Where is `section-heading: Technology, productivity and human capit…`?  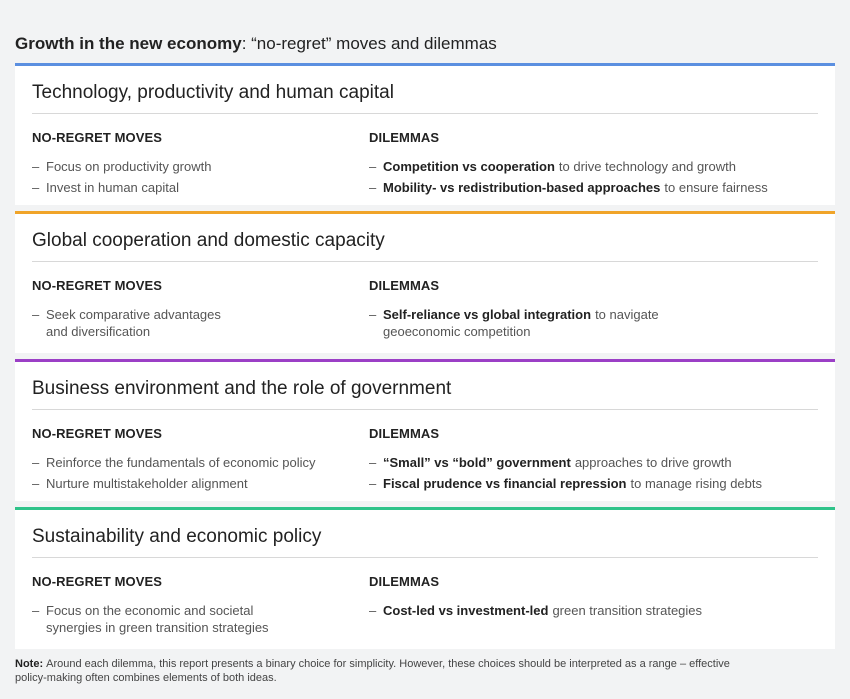 section-heading: Technology, productivity and human capit… is located at coordinates (213, 92).